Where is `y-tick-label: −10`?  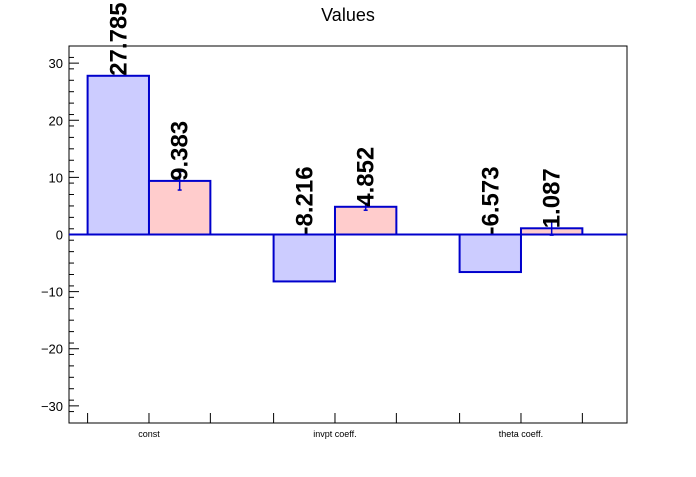 y-tick-label: −10 is located at coordinates (52, 292).